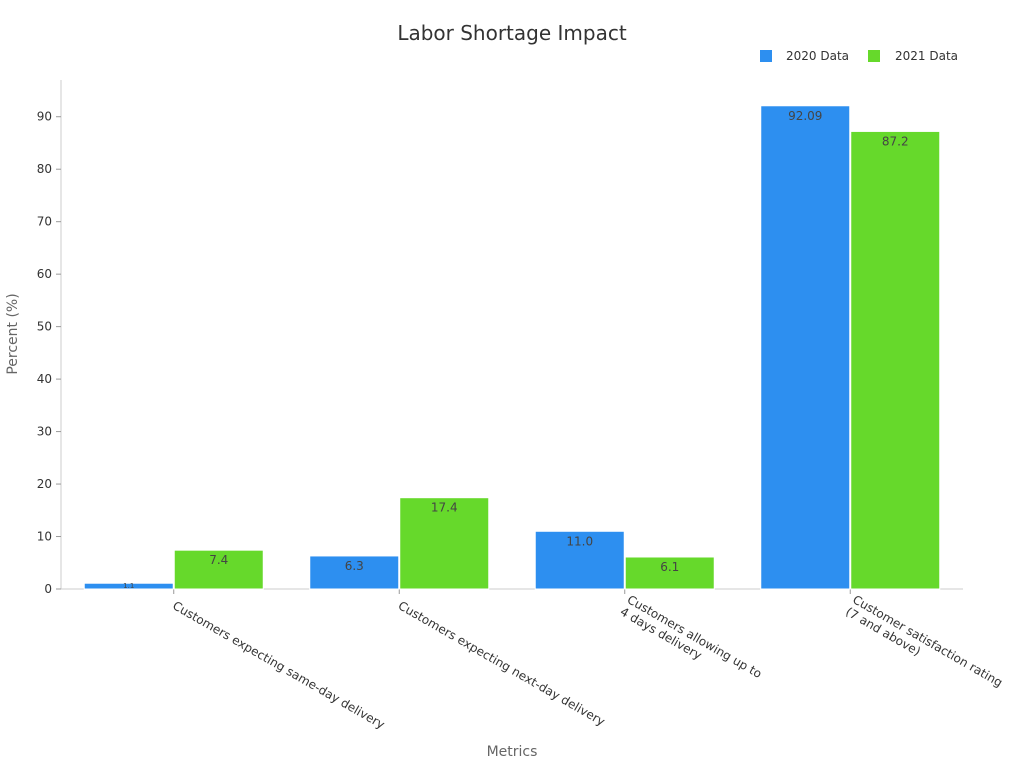 The image size is (1024, 772). Describe the element at coordinates (805, 116) in the screenshot. I see `data-label: 92.09` at that location.